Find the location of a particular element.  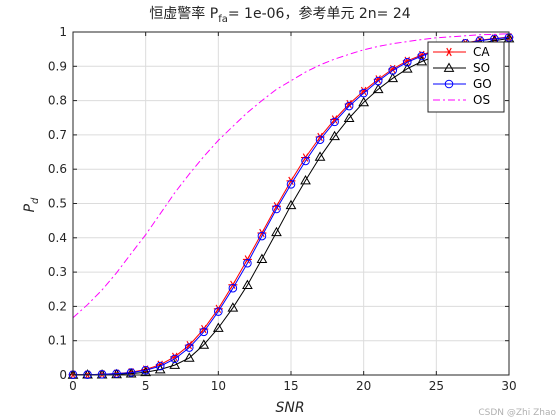

y-tick-label: 1 is located at coordinates (63, 32).